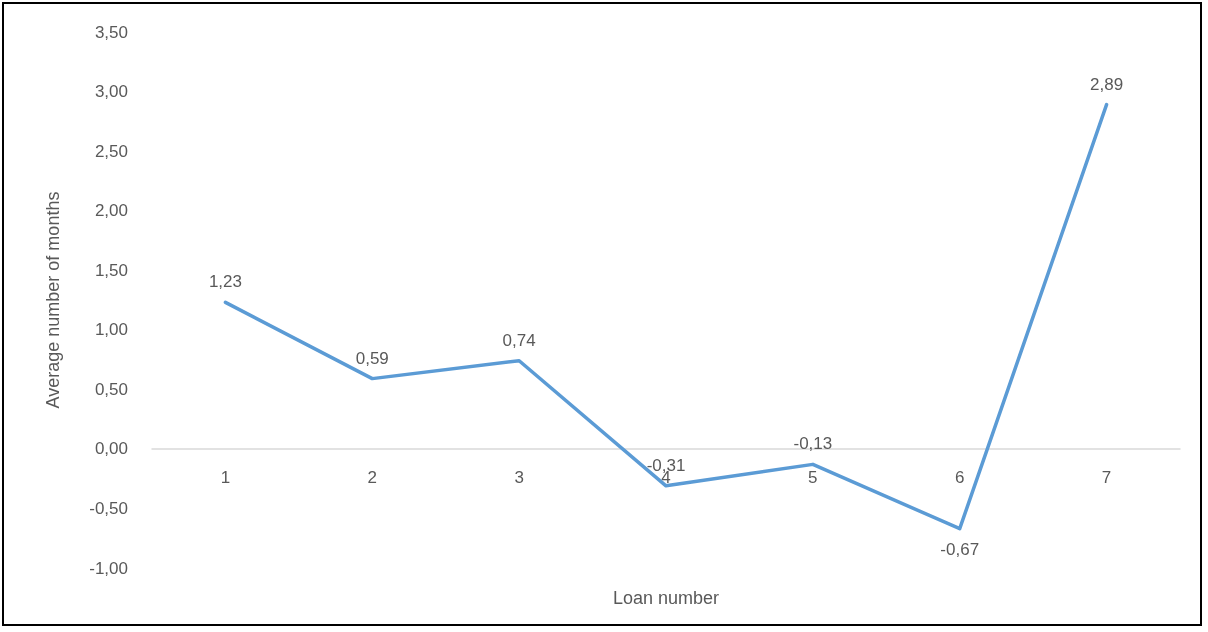 The width and height of the screenshot is (1208, 632). Describe the element at coordinates (111, 211) in the screenshot. I see `y-tick-label: 2,00` at that location.